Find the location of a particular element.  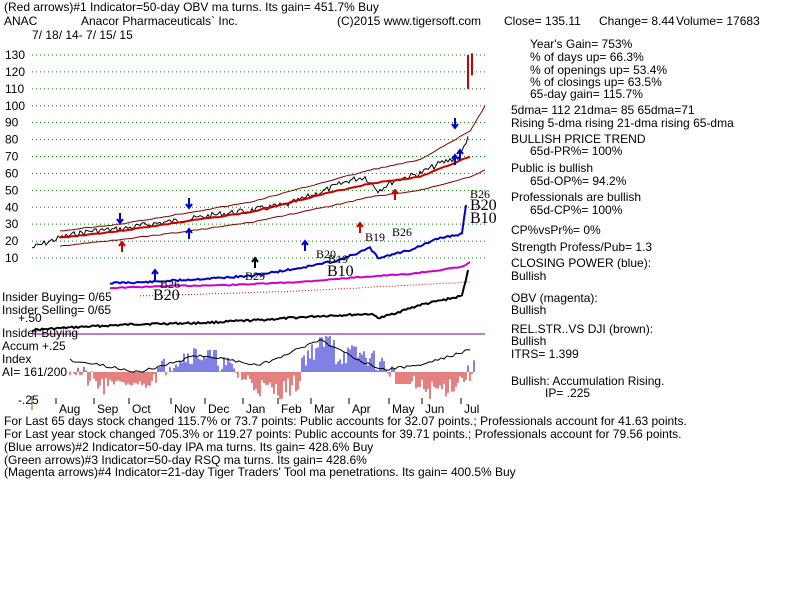

insider-buying-label: Insider Buying= 0/65 is located at coordinates (57, 297).